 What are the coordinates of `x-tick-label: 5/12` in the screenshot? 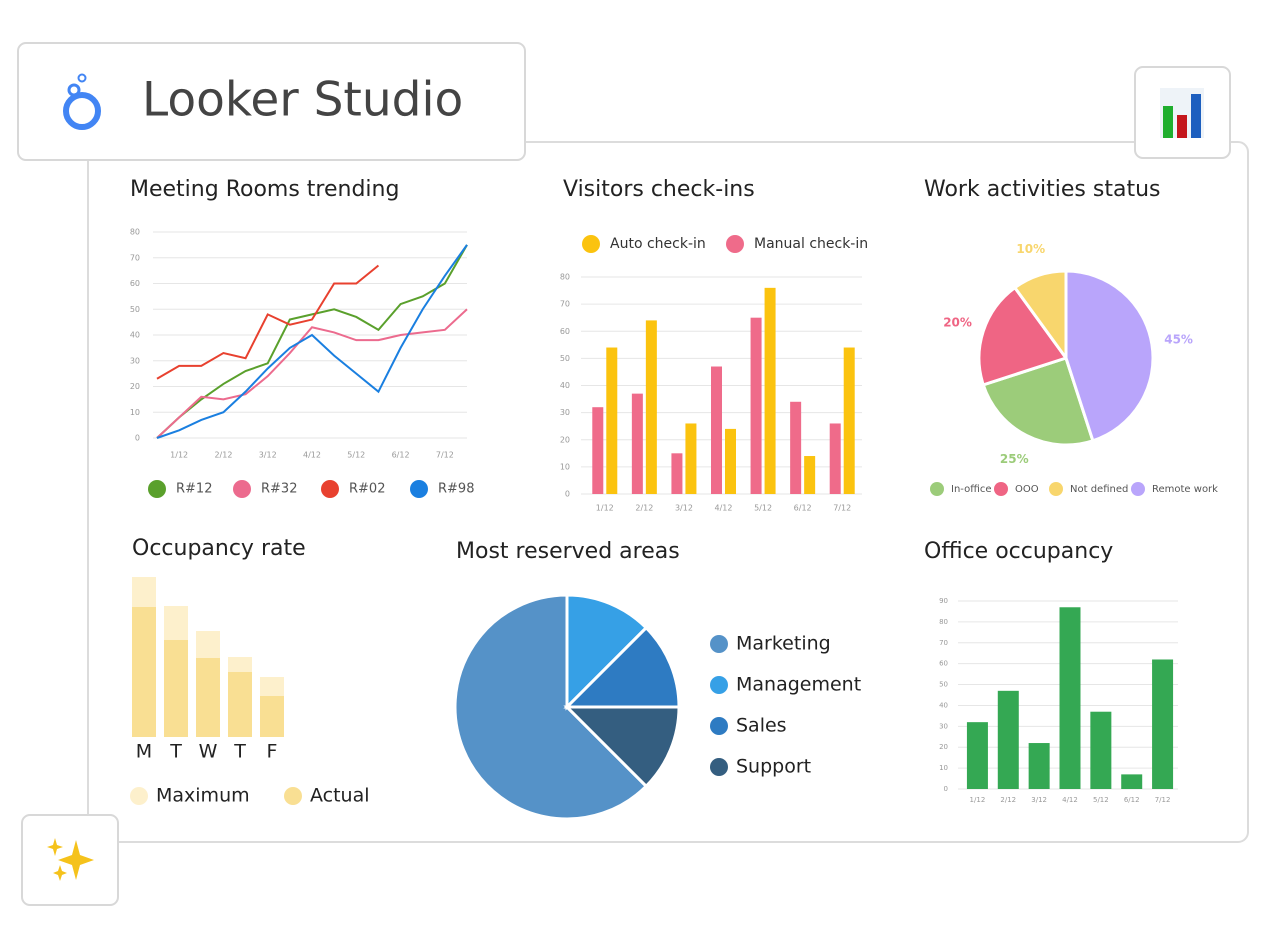 It's located at (356, 455).